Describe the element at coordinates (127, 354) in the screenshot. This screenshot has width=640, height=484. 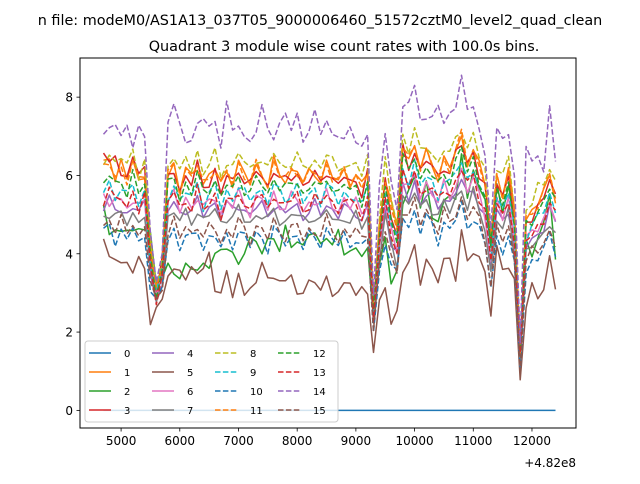
I see `legend-label-0: 0` at that location.